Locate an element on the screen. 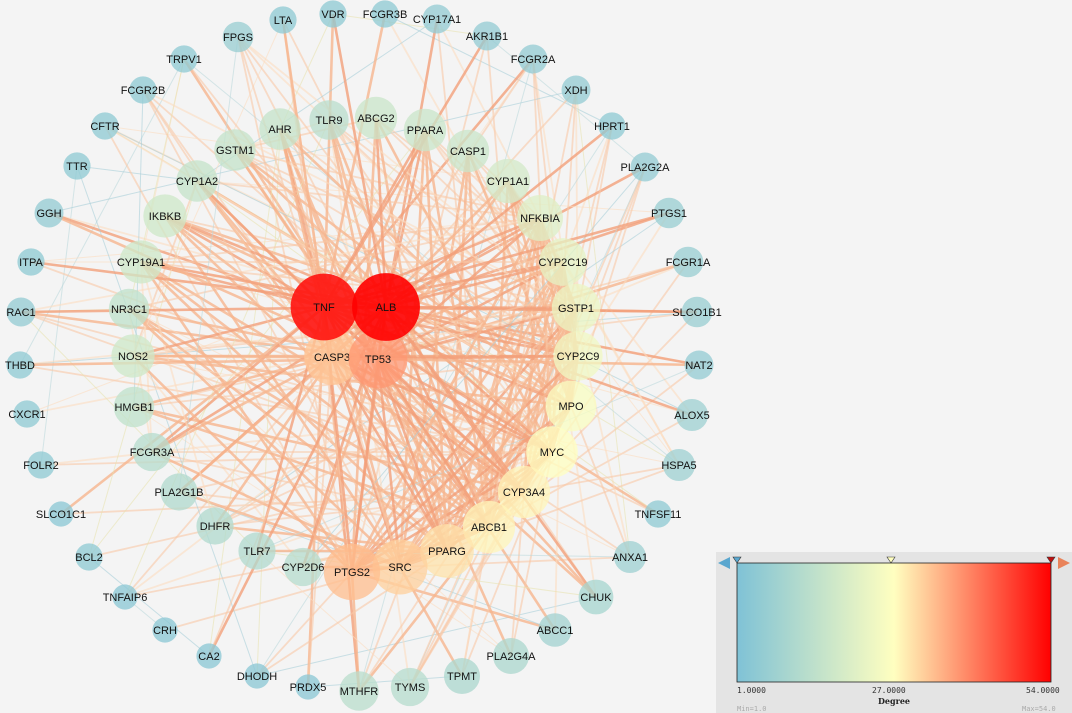 This screenshot has height=713, width=1072. node-cyp1a1: CYP1A1 is located at coordinates (508, 181).